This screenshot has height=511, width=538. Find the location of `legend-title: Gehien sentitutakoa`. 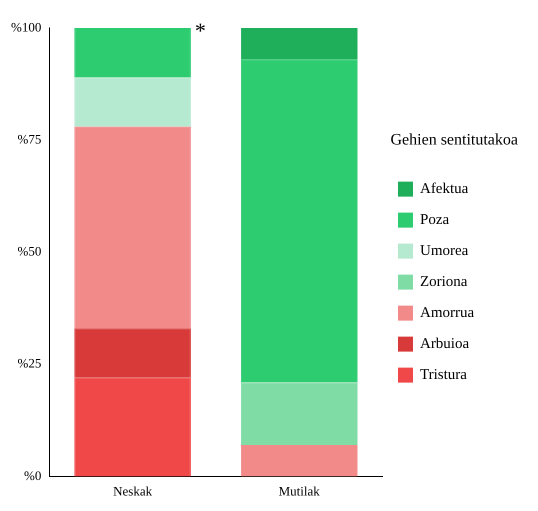

legend-title: Gehien sentitutakoa is located at coordinates (454, 140).